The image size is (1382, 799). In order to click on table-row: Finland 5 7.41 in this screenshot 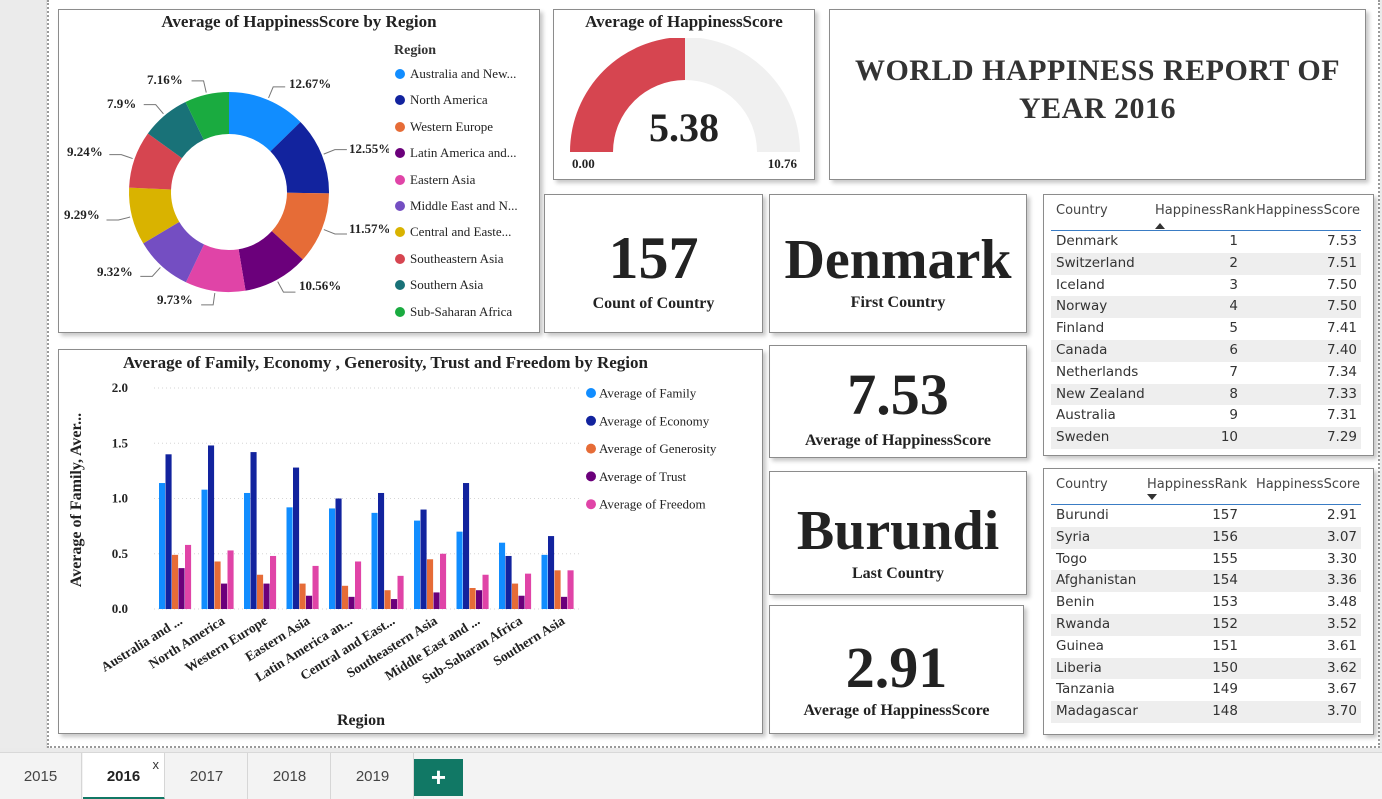, I will do `click(1206, 329)`.